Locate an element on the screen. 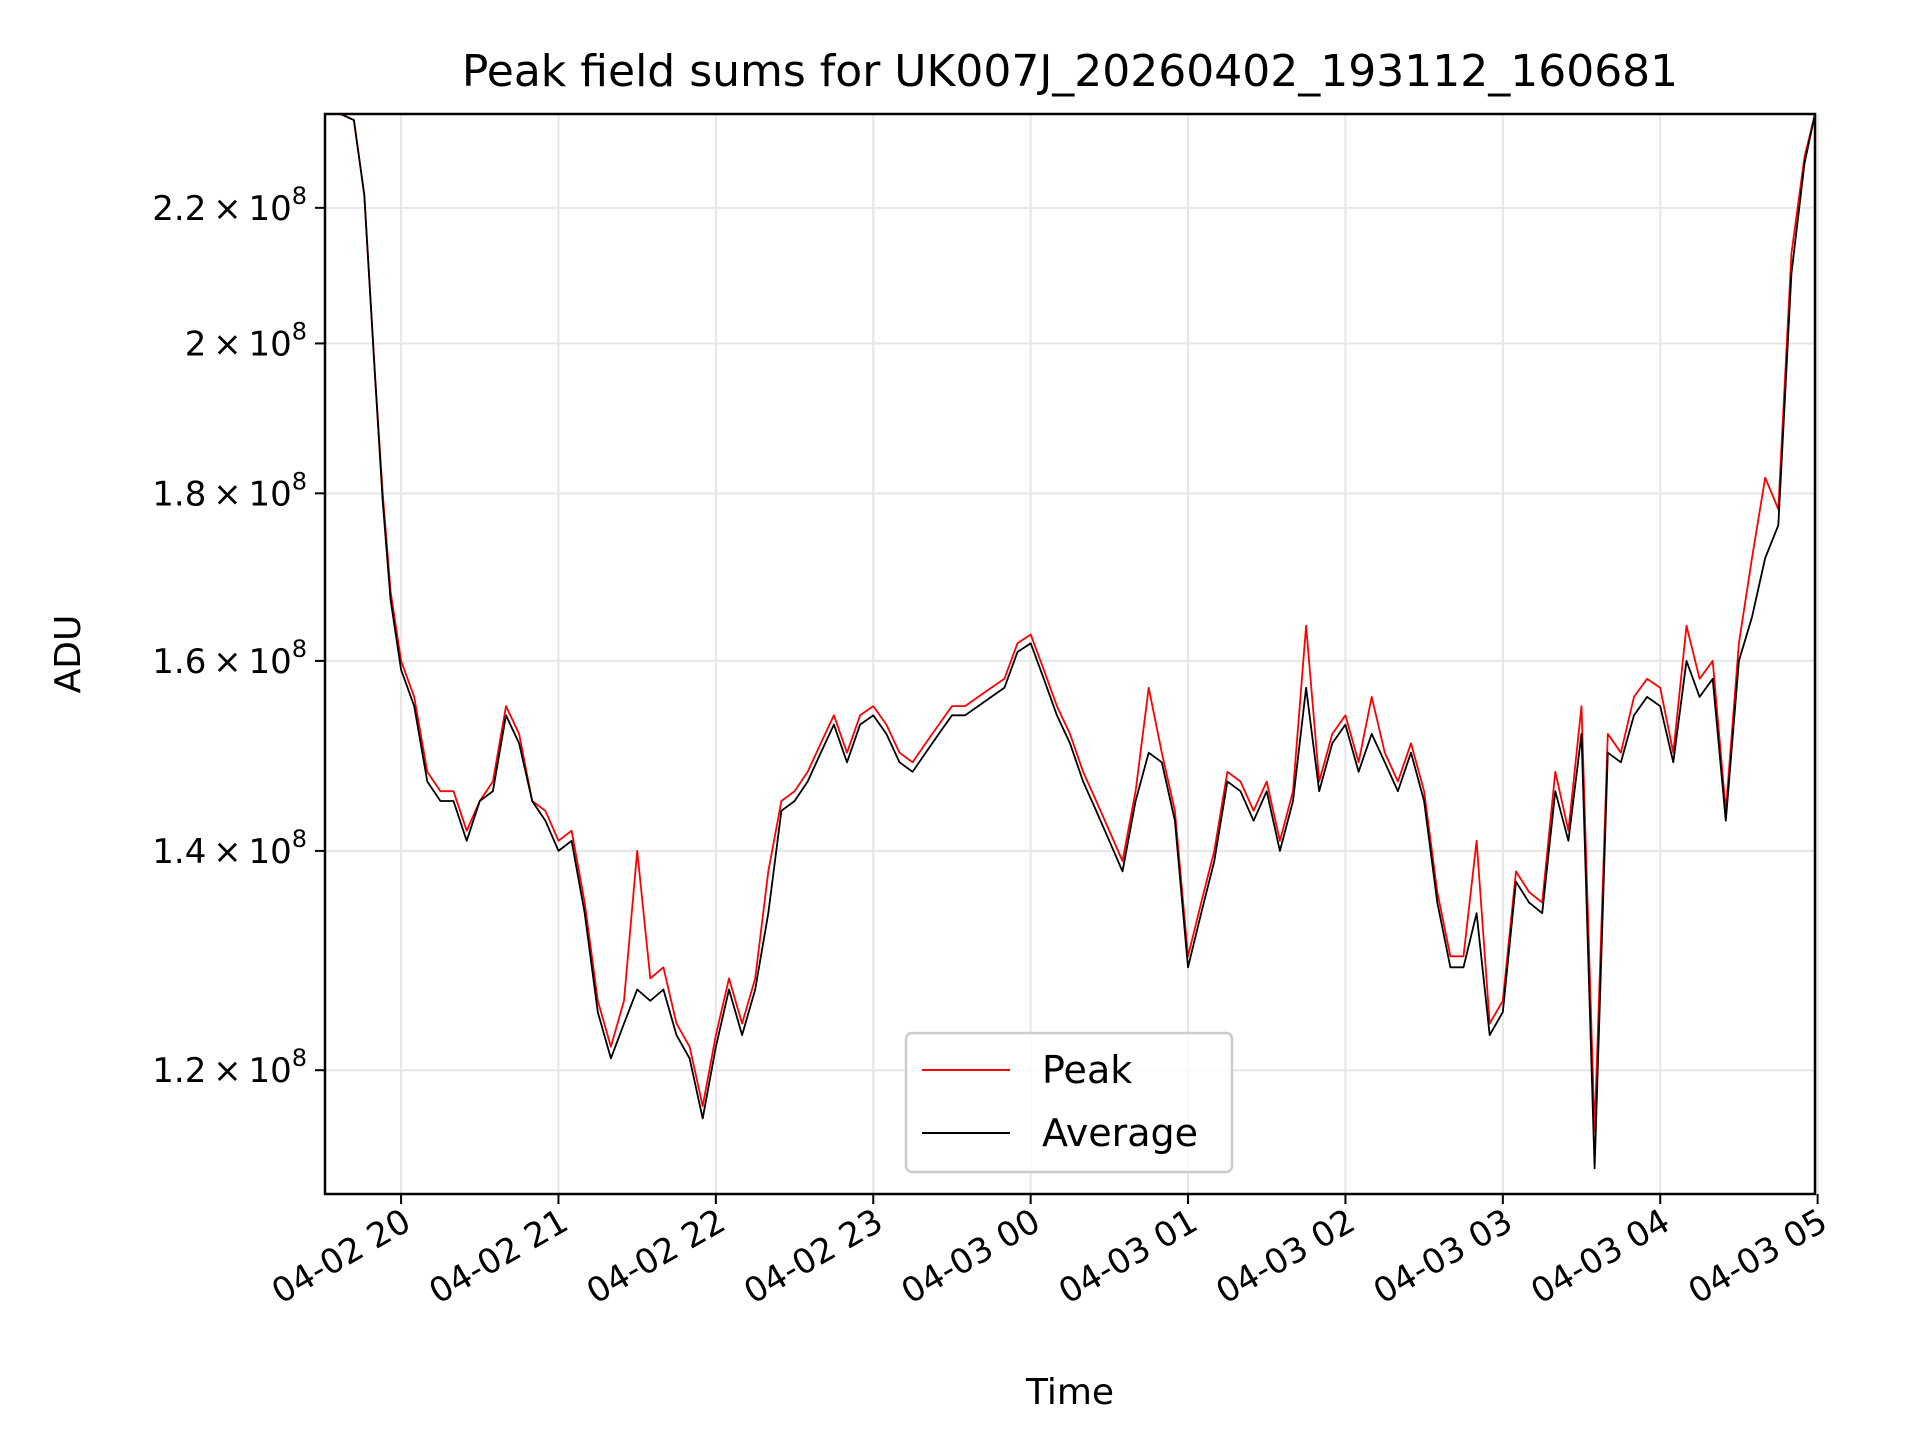 The width and height of the screenshot is (1920, 1440). y-tick-mantissa: 1.2 is located at coordinates (179, 1071).